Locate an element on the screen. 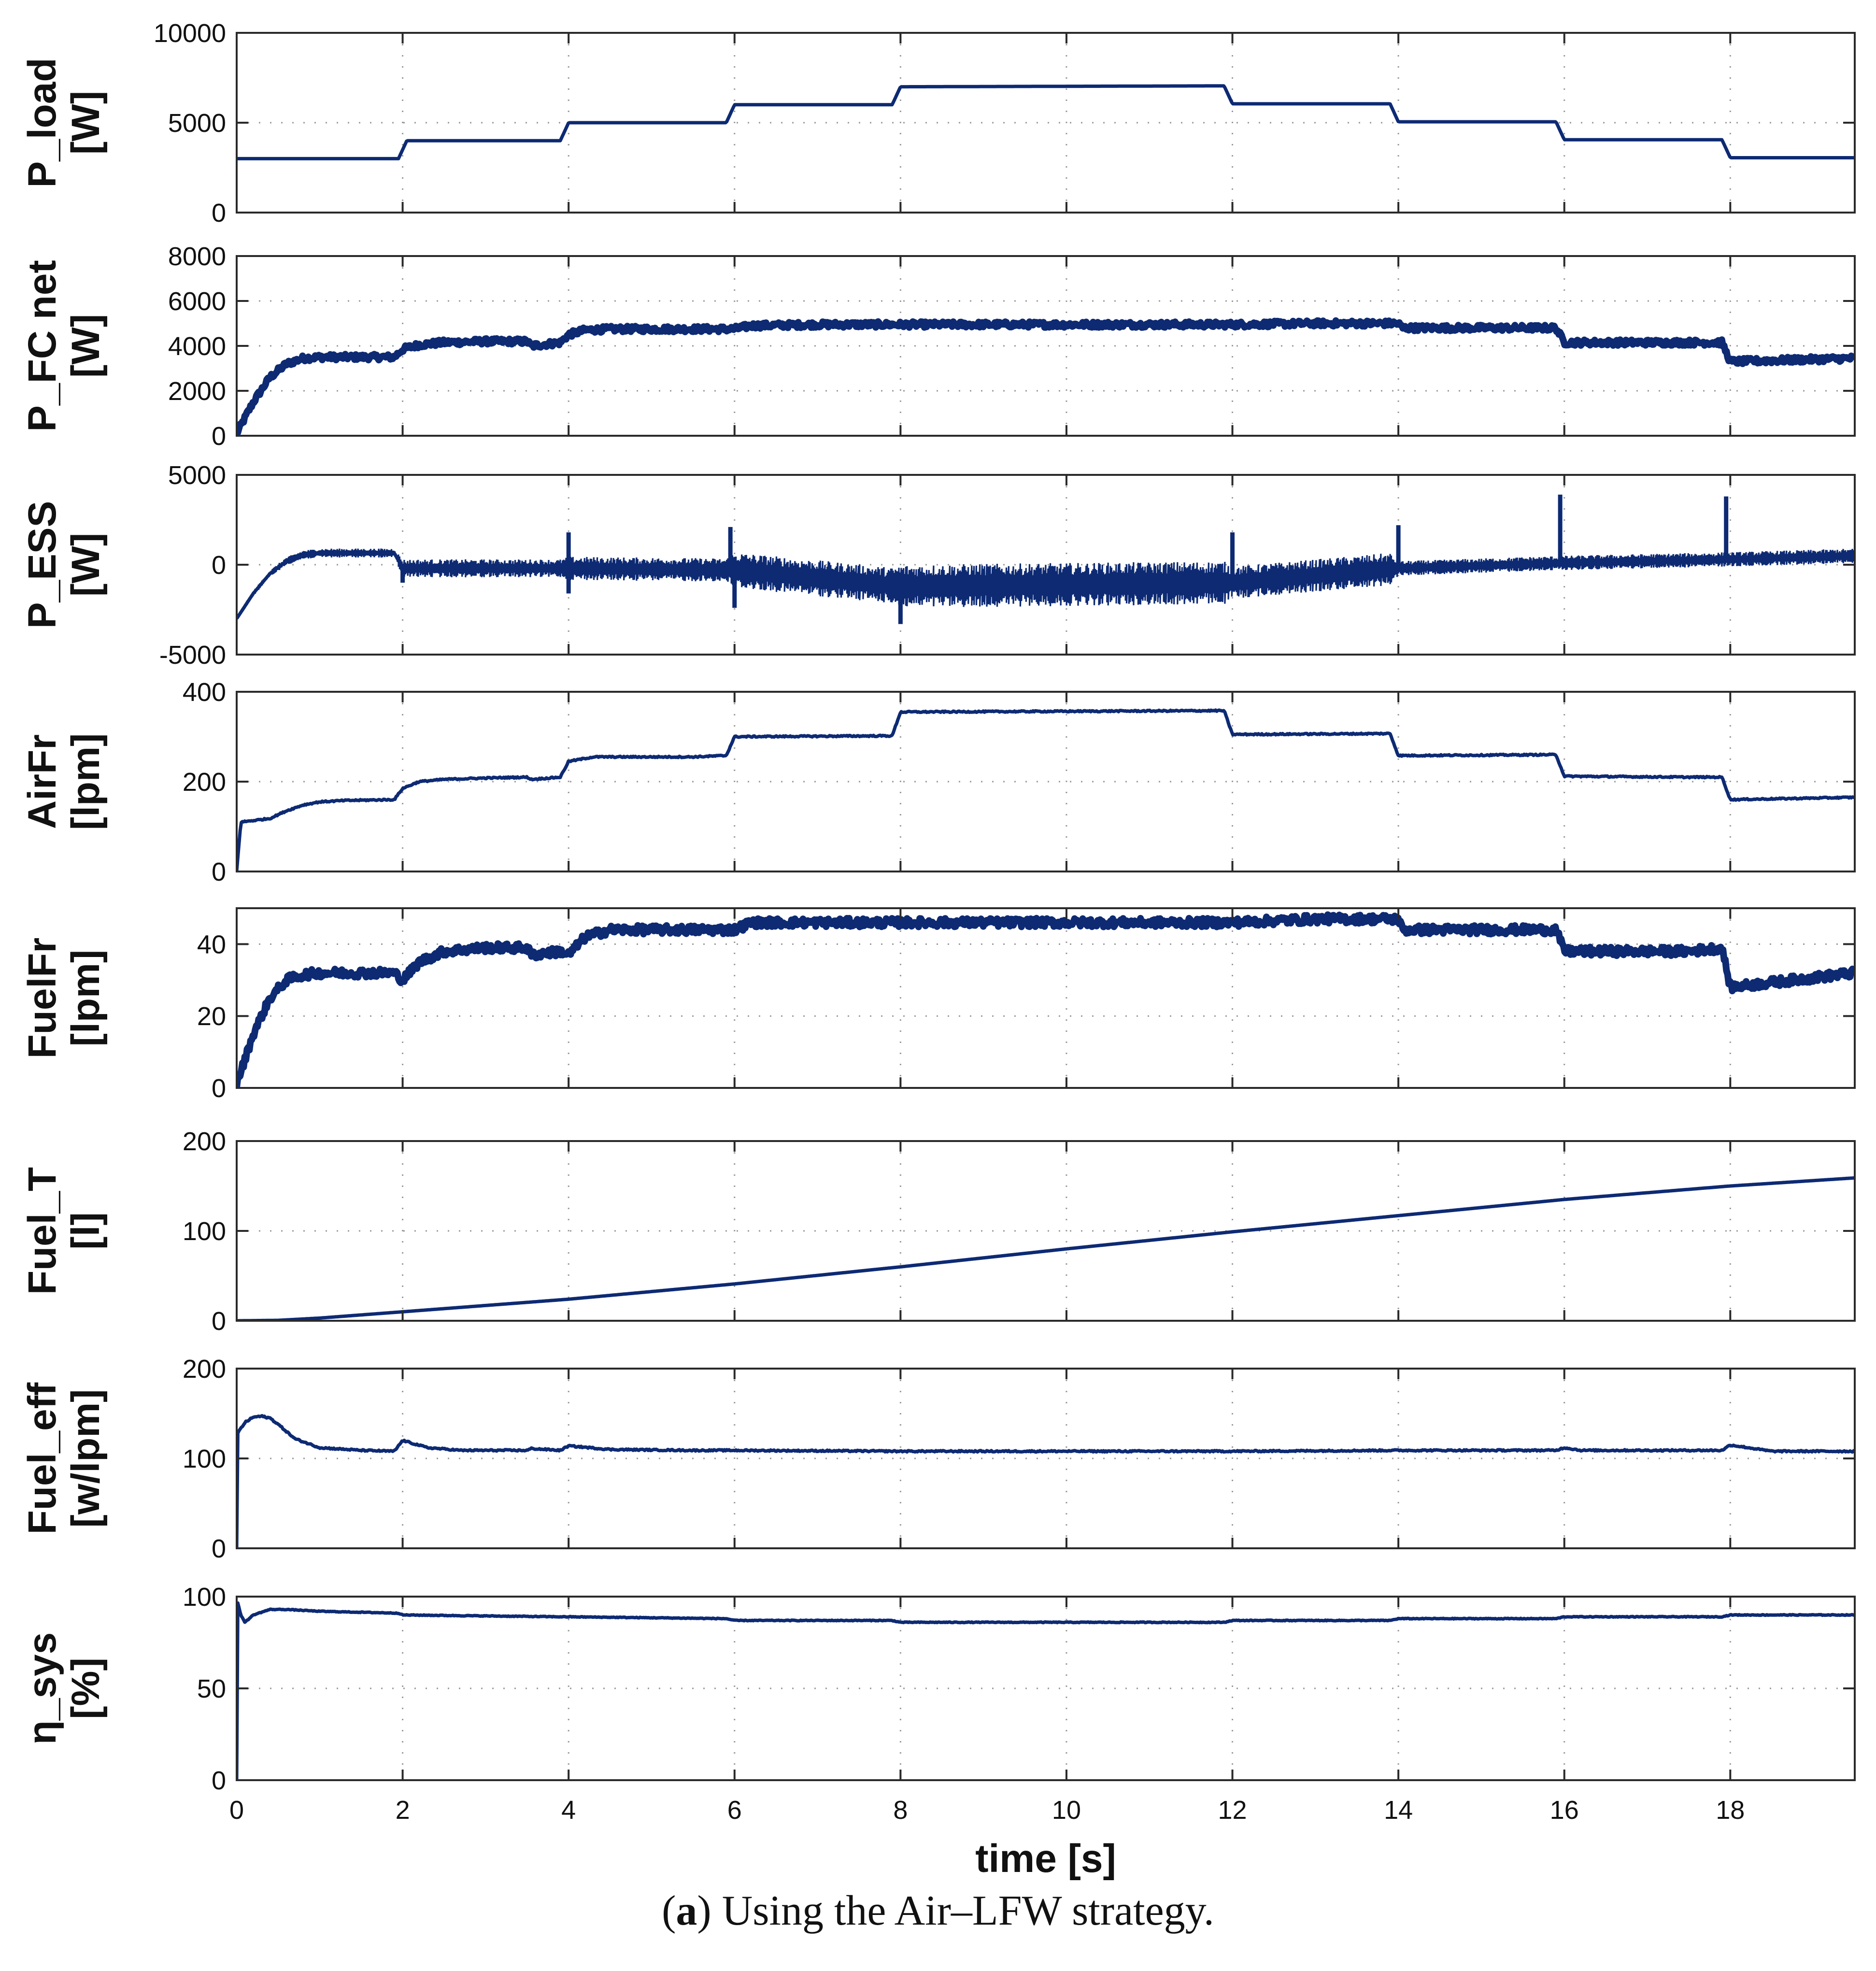  x-tick-label: 12 is located at coordinates (1232, 1810).